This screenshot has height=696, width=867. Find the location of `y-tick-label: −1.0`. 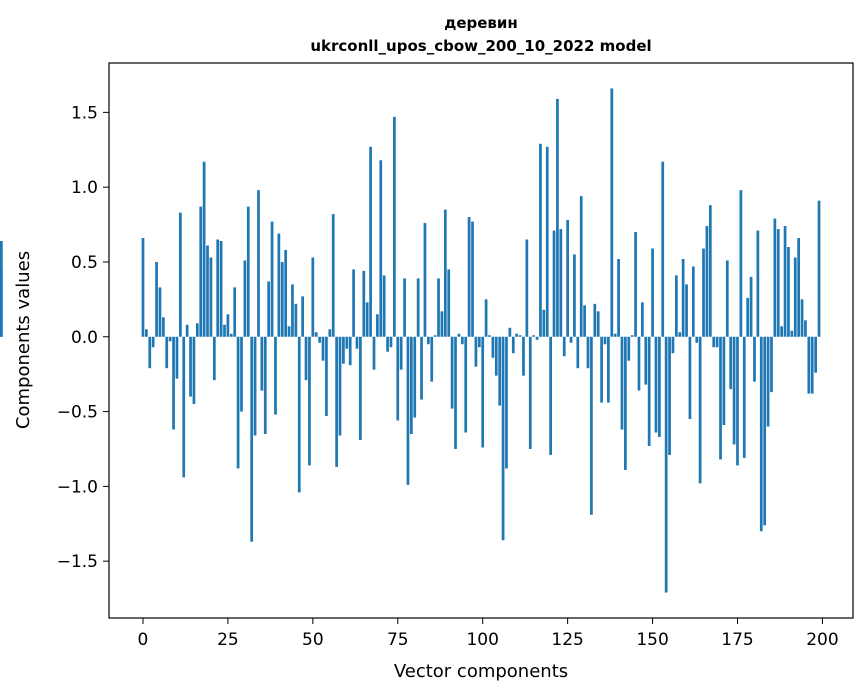

y-tick-label: −1.0 is located at coordinates (77, 487).